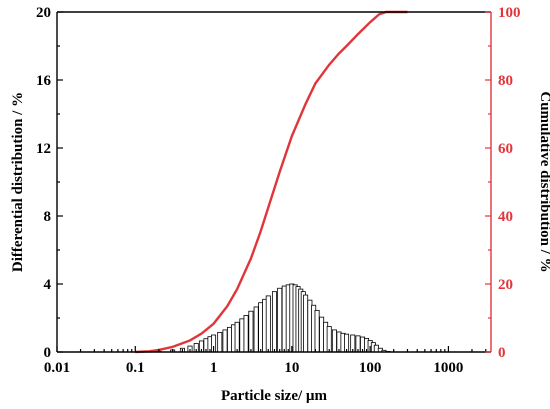  Describe the element at coordinates (505, 81) in the screenshot. I see `y2-tick-label: 80` at that location.